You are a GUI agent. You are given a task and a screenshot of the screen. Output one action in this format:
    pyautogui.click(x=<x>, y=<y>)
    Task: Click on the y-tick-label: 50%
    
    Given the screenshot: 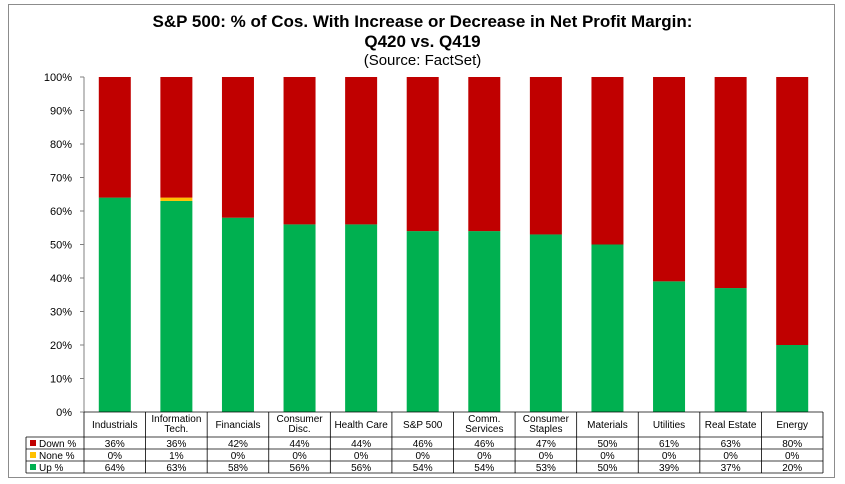 What is the action you would take?
    pyautogui.click(x=61, y=246)
    